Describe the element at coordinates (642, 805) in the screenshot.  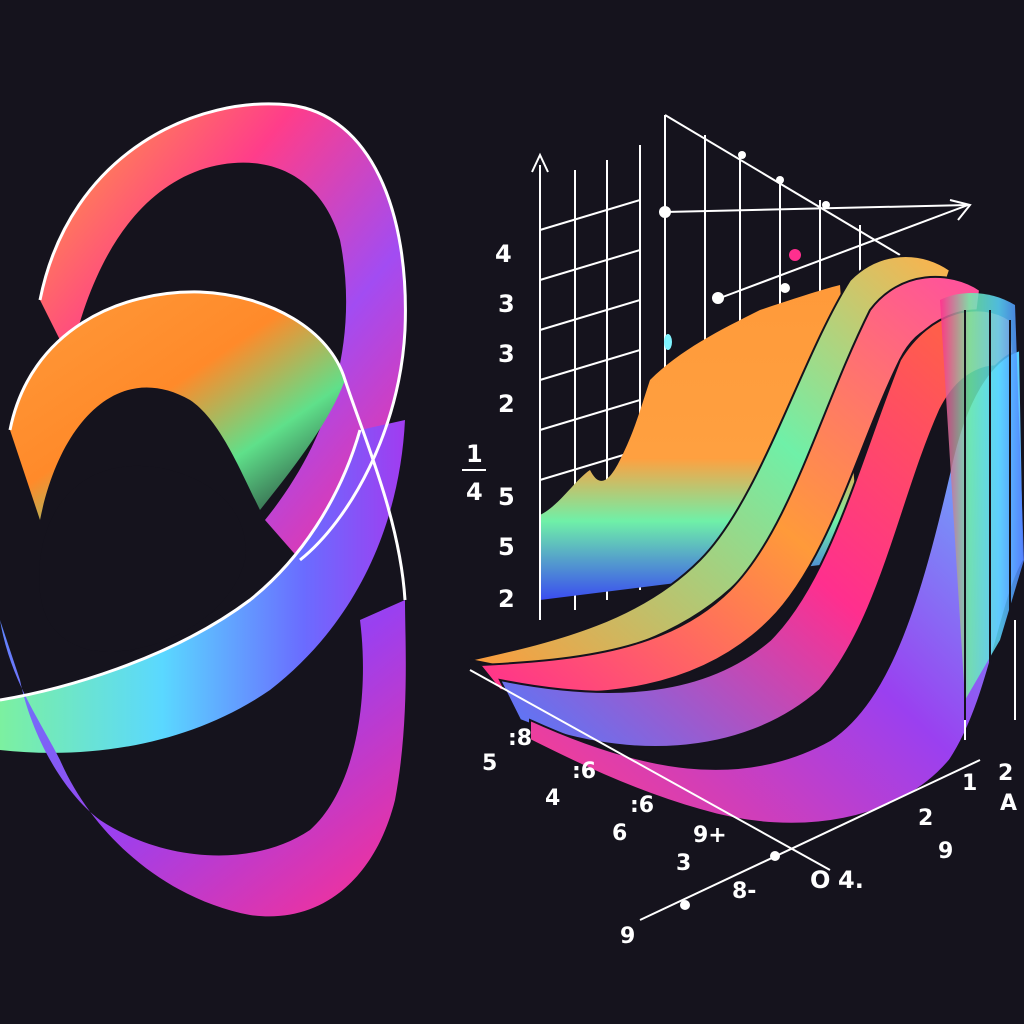
I see `x-label-5: :6` at that location.